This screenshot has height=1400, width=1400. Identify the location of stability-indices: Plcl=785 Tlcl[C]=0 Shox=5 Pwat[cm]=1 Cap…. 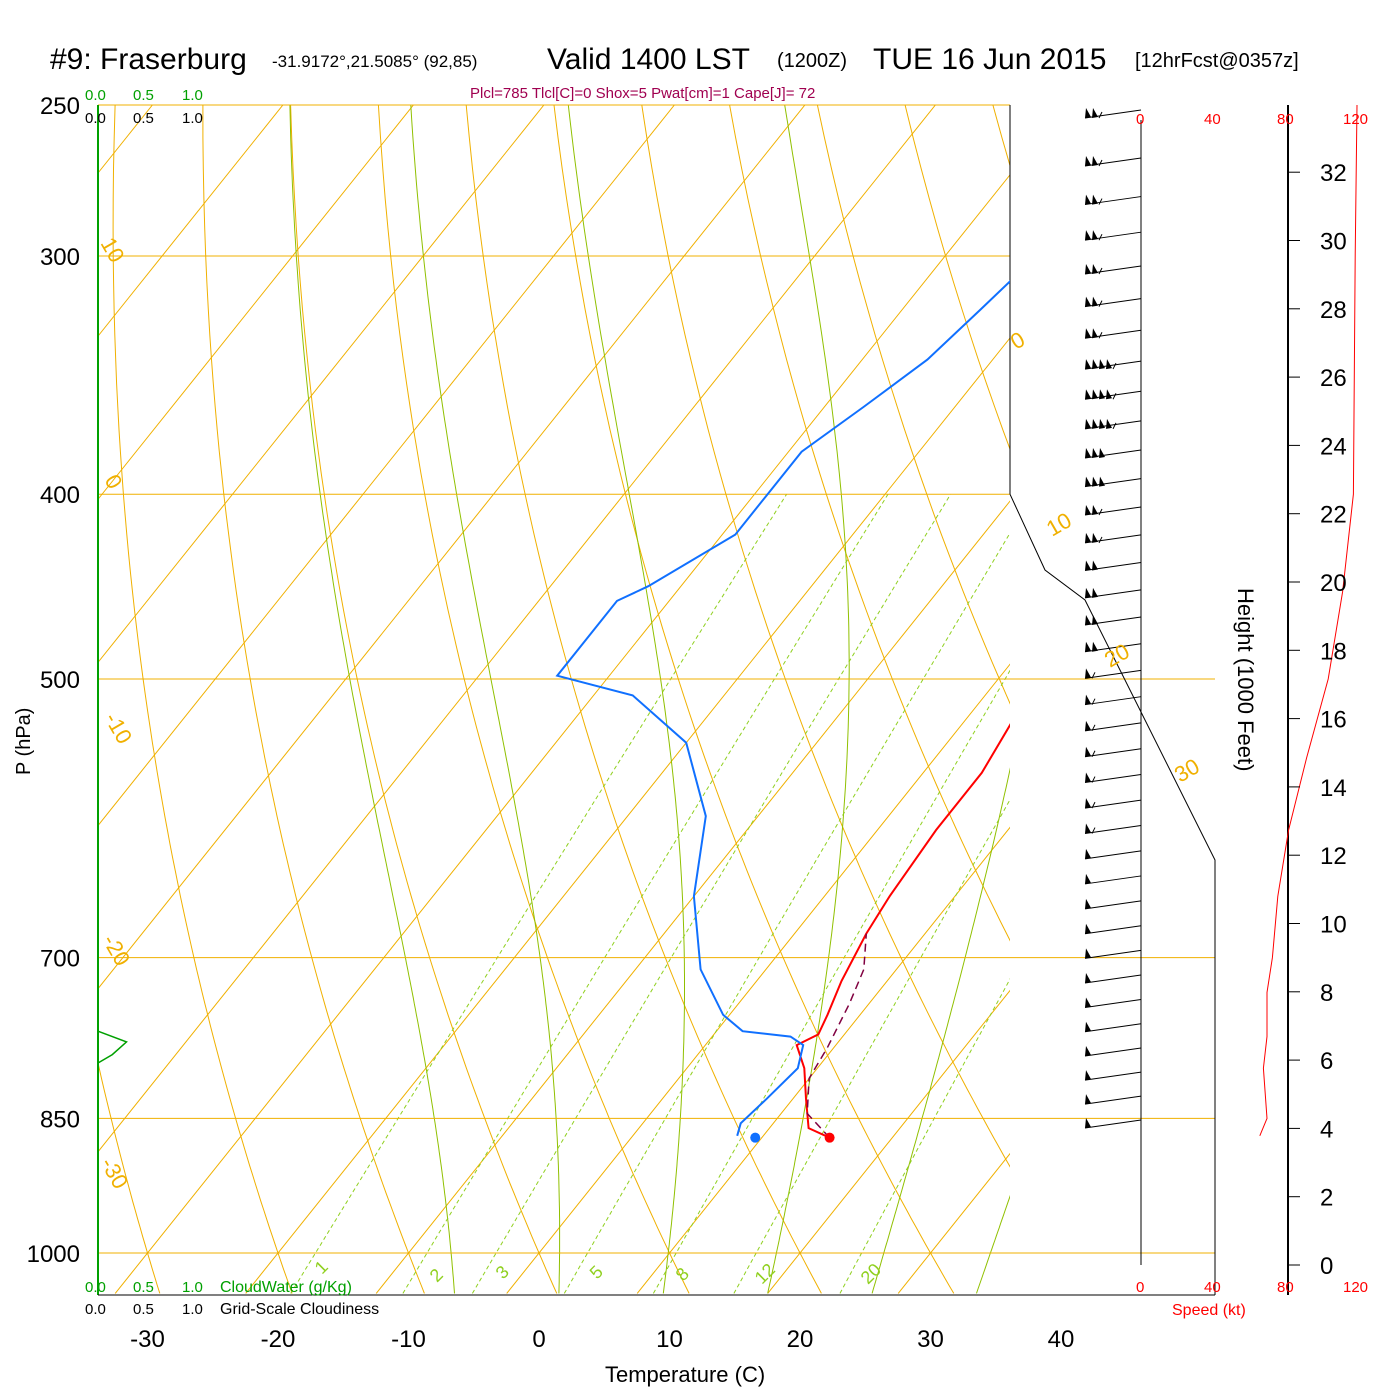
(642, 93).